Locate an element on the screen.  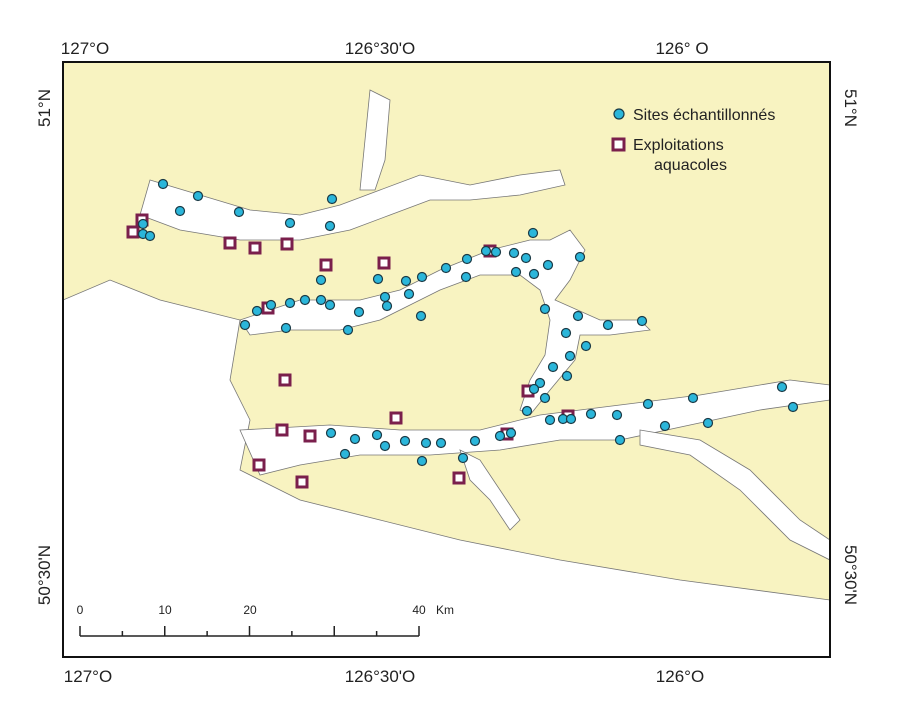
legend-label: Sites échantillonnés is located at coordinates (704, 115).